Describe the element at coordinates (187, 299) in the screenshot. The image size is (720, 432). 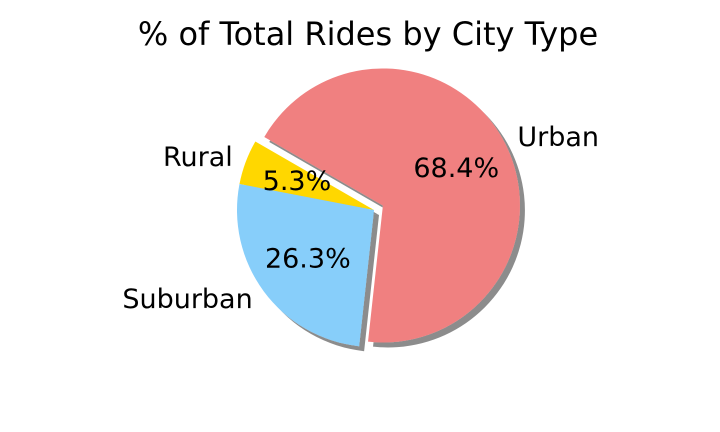
I see `slice-label-suburban: Suburban` at that location.